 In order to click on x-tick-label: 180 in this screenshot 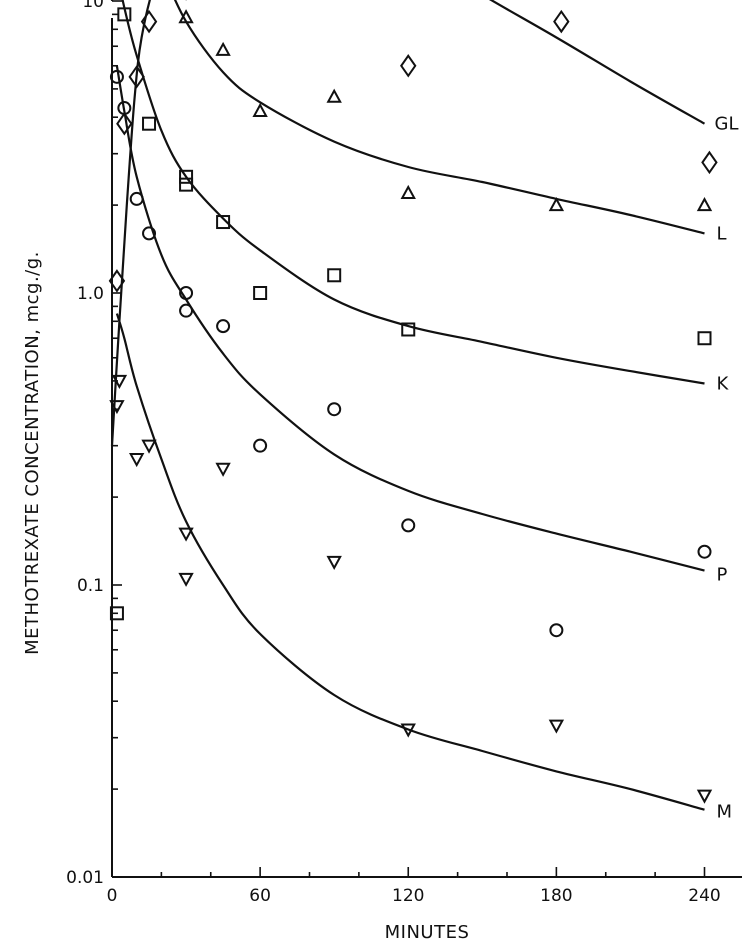, I will do `click(556, 896)`.